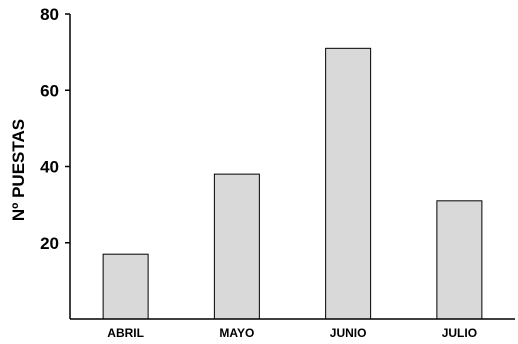 This screenshot has height=344, width=518. I want to click on bar-abril, so click(125, 286).